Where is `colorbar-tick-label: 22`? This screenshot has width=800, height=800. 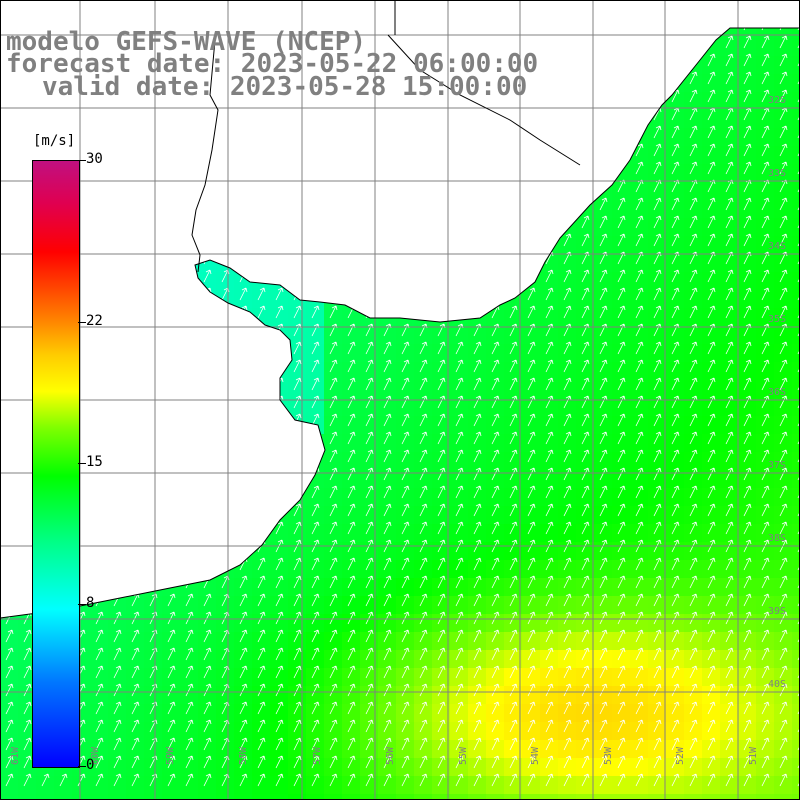 colorbar-tick-label: 22 is located at coordinates (94, 321).